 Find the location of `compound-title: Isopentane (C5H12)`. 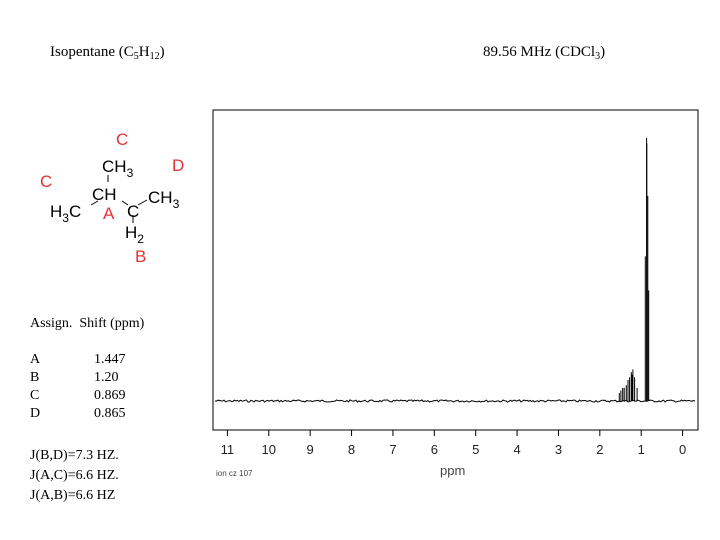

compound-title: Isopentane (C5H12) is located at coordinates (107, 53).